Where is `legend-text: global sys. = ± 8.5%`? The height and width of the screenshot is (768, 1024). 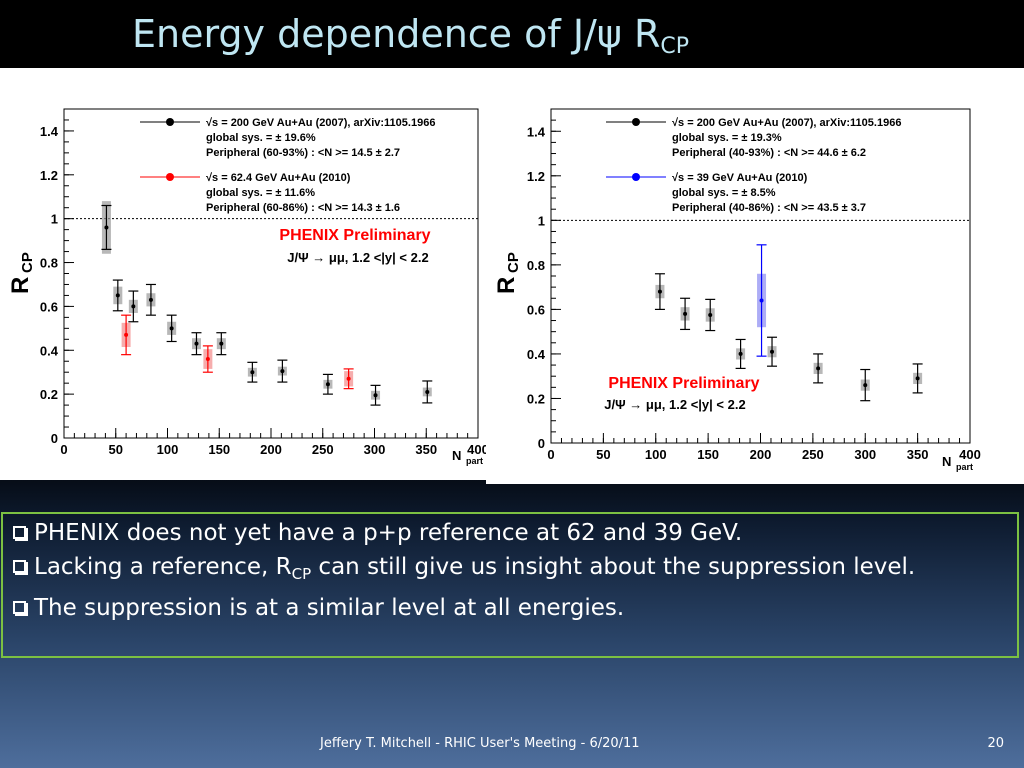
legend-text: global sys. = ± 8.5% is located at coordinates (724, 193).